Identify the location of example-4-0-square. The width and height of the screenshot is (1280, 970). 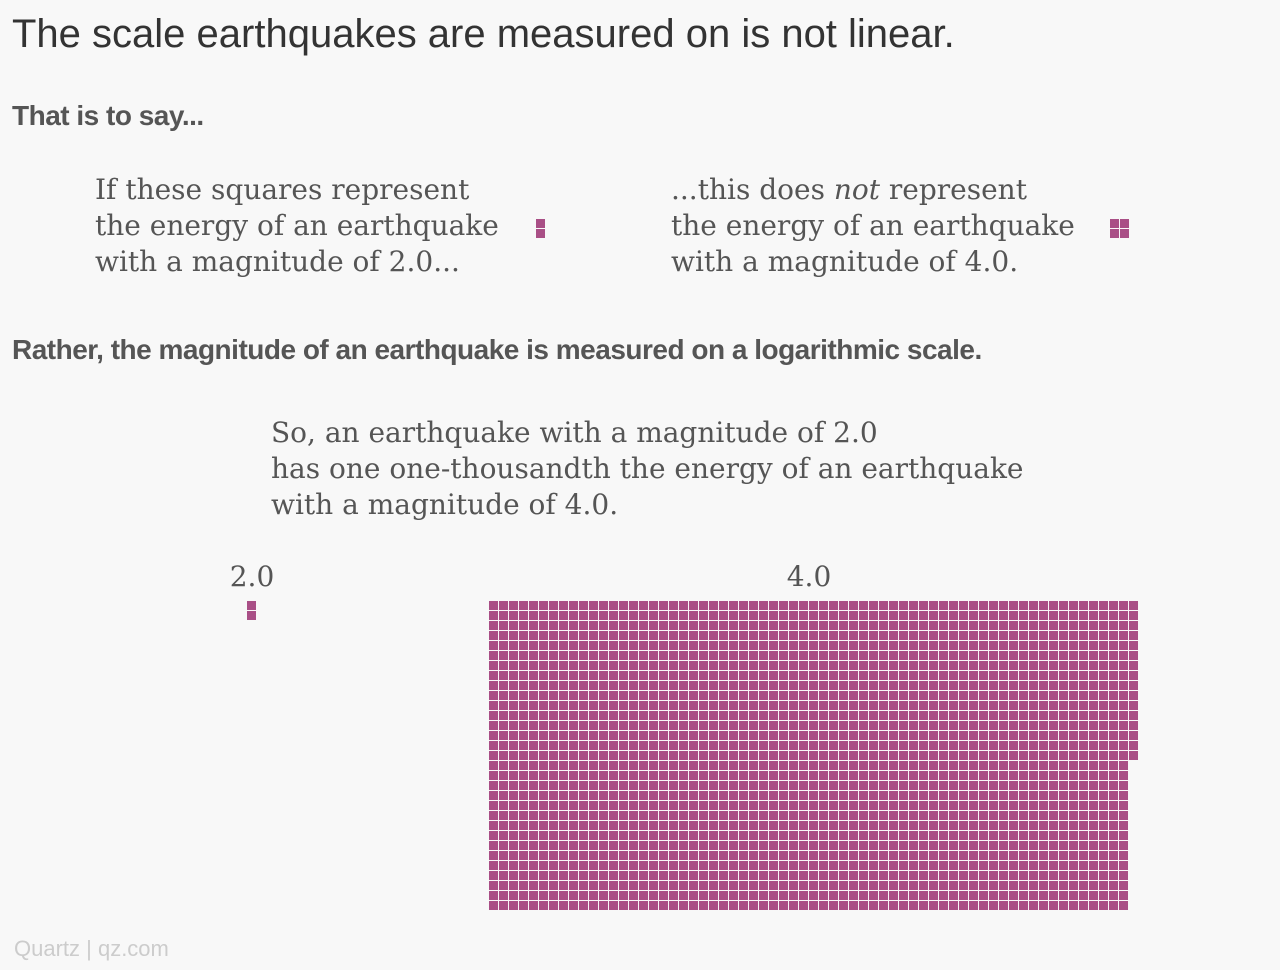
(1114, 223).